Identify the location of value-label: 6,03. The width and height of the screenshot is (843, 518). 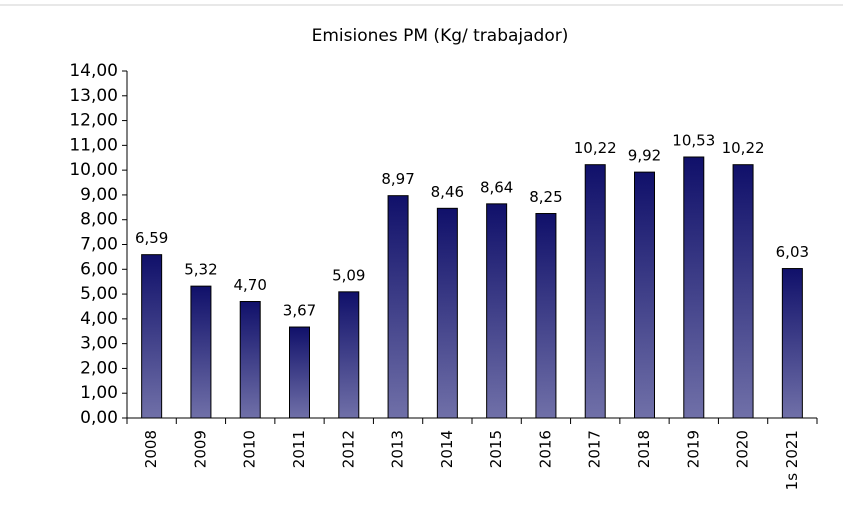
(792, 252).